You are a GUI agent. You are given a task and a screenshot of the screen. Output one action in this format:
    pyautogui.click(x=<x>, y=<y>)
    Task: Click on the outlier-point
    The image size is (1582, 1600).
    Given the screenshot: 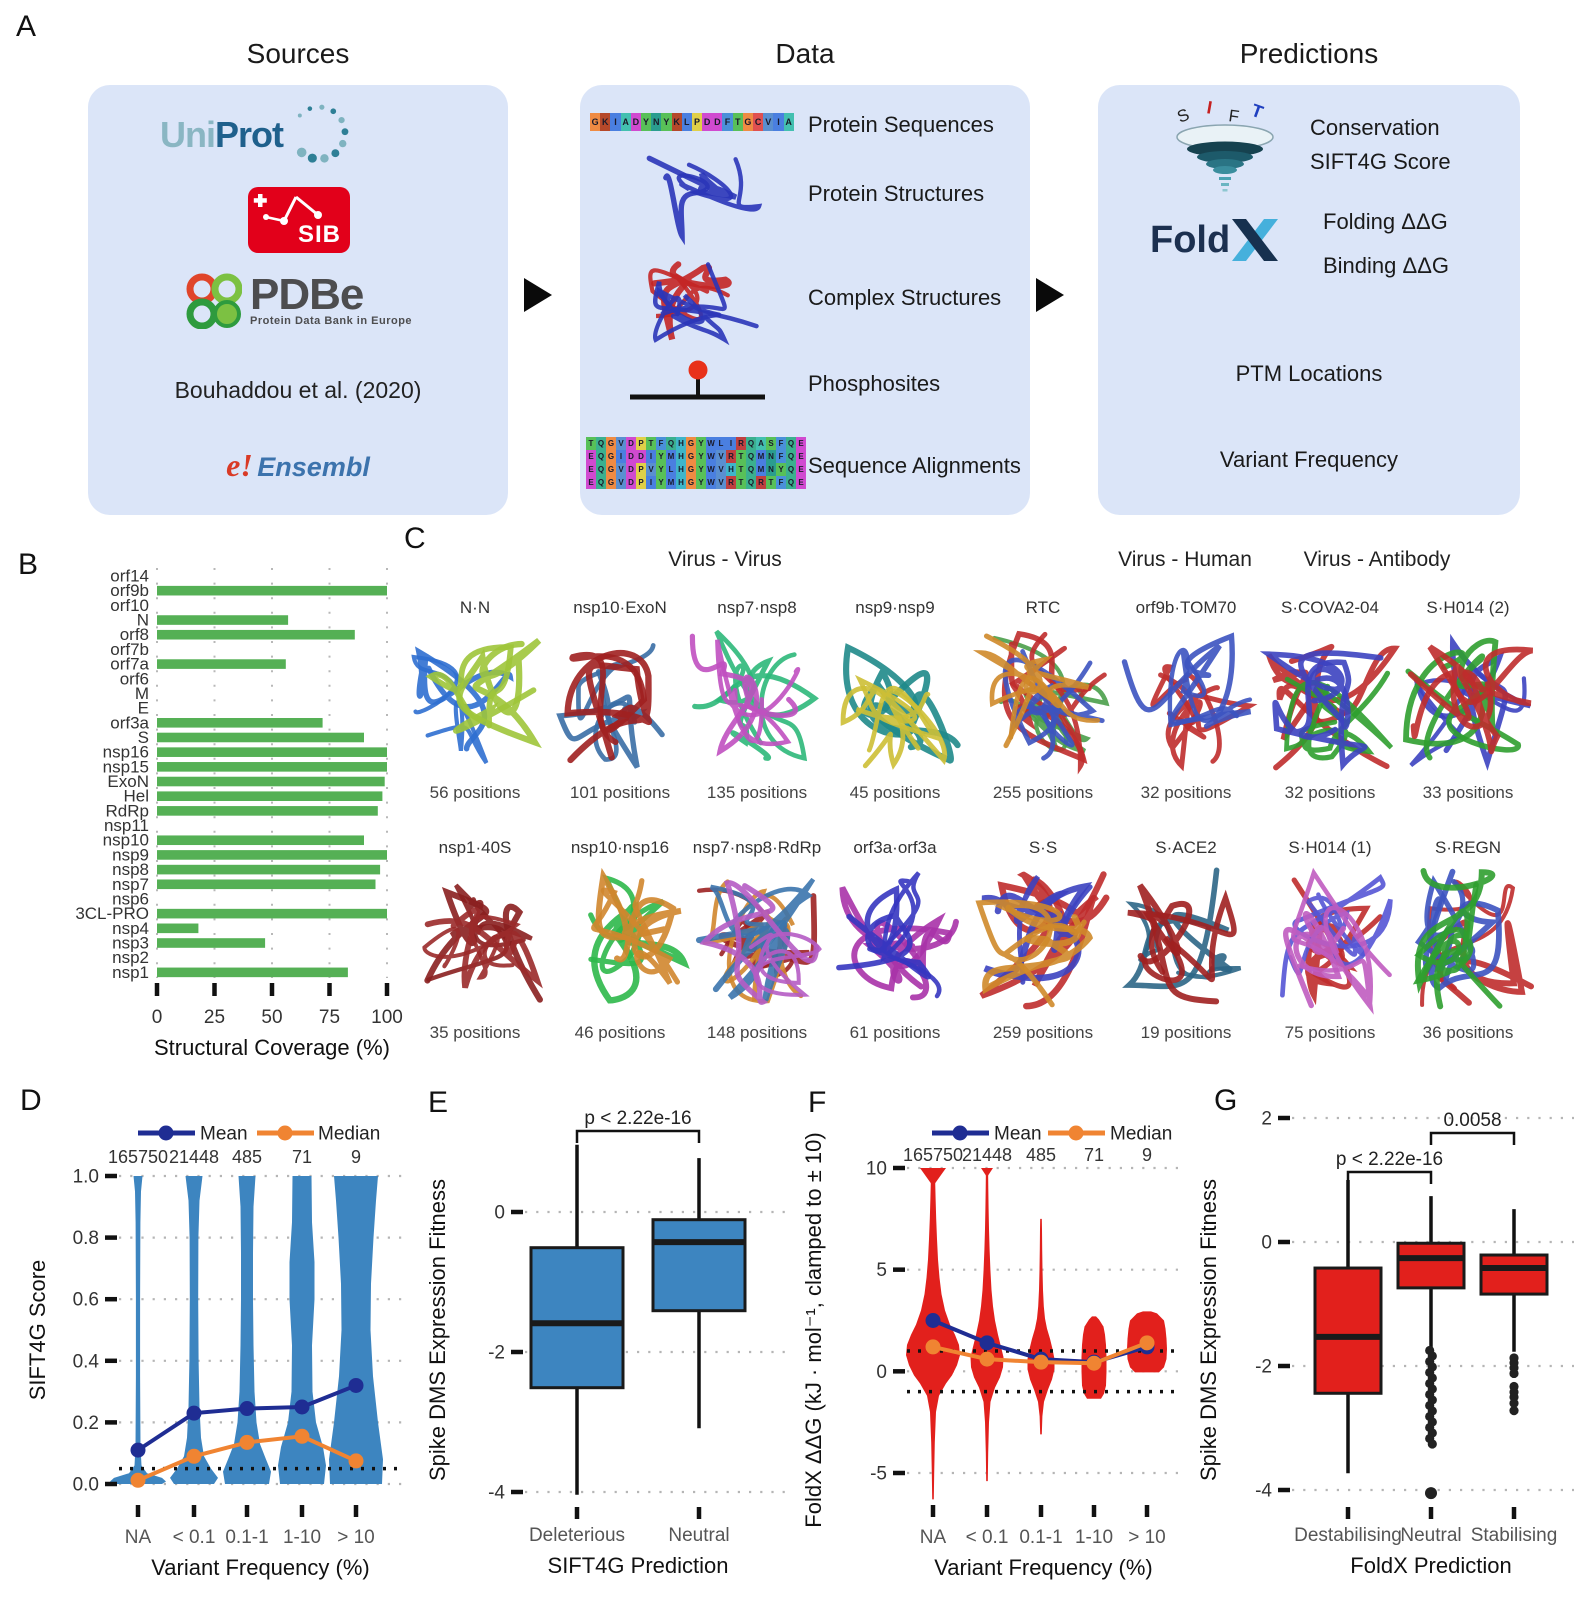 What is the action you would take?
    pyautogui.click(x=1514, y=1403)
    